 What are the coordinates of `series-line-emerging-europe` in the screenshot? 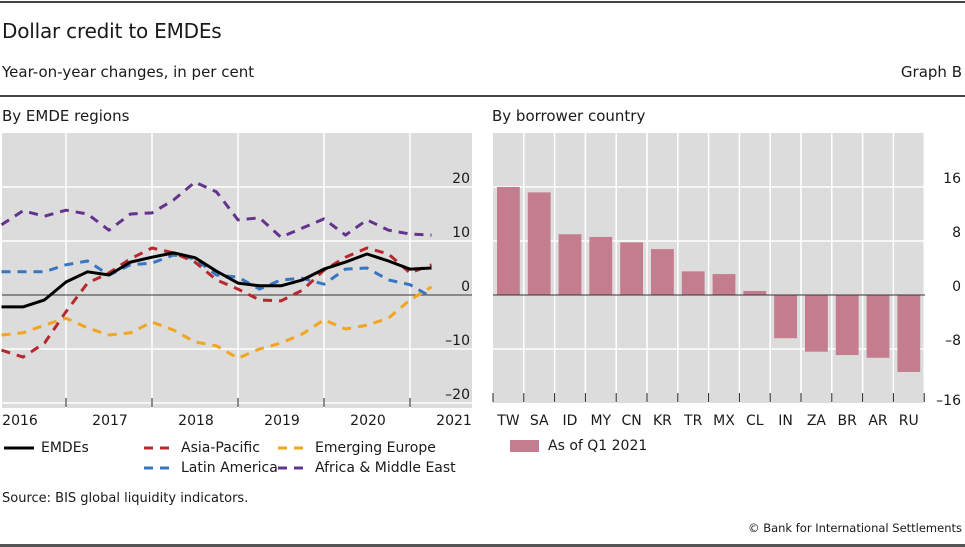 It's located at (217, 322).